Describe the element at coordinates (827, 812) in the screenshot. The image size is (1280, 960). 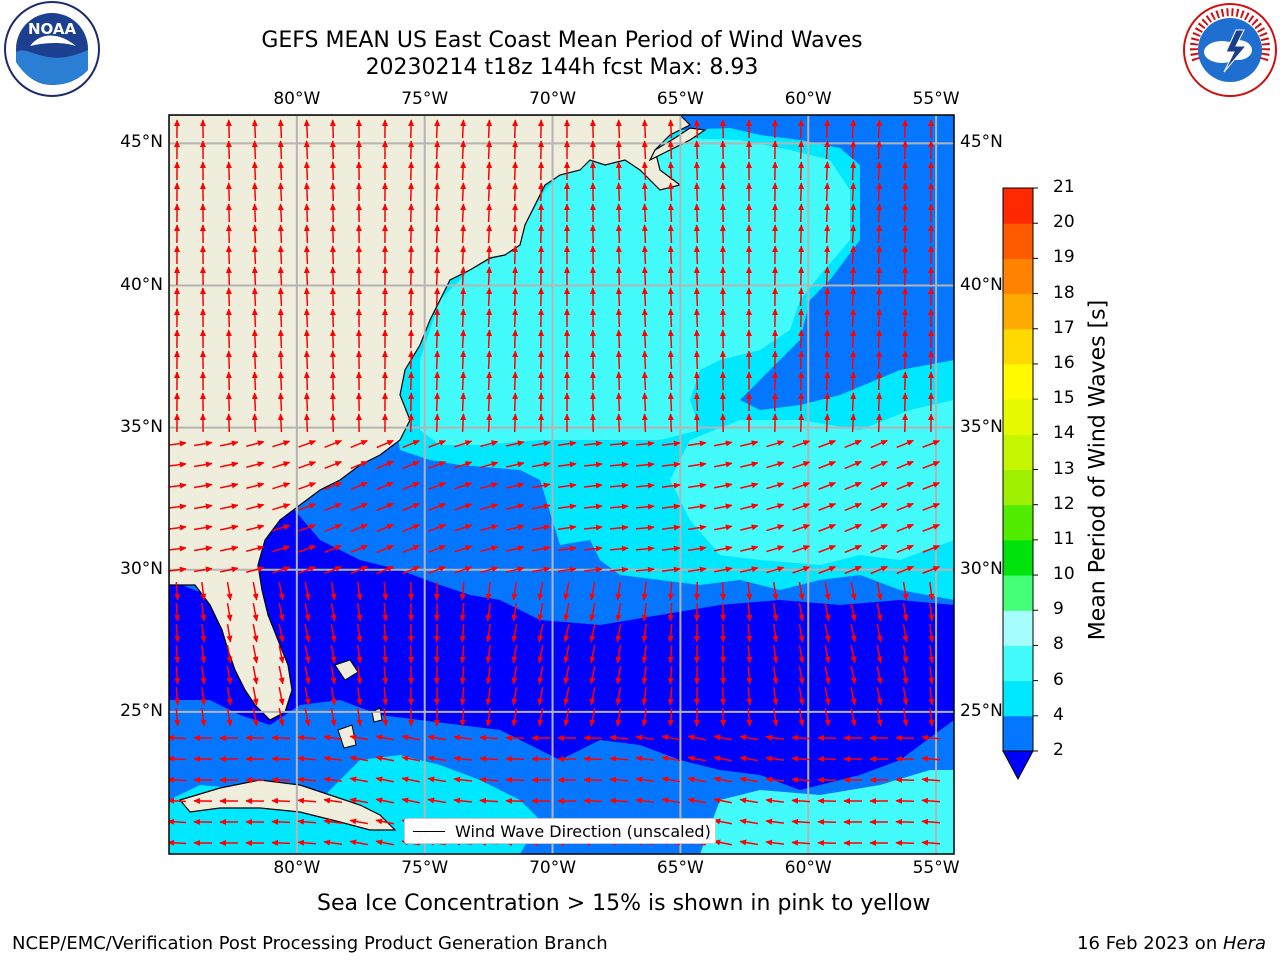
I see `period-zone-6-8s-southeast` at that location.